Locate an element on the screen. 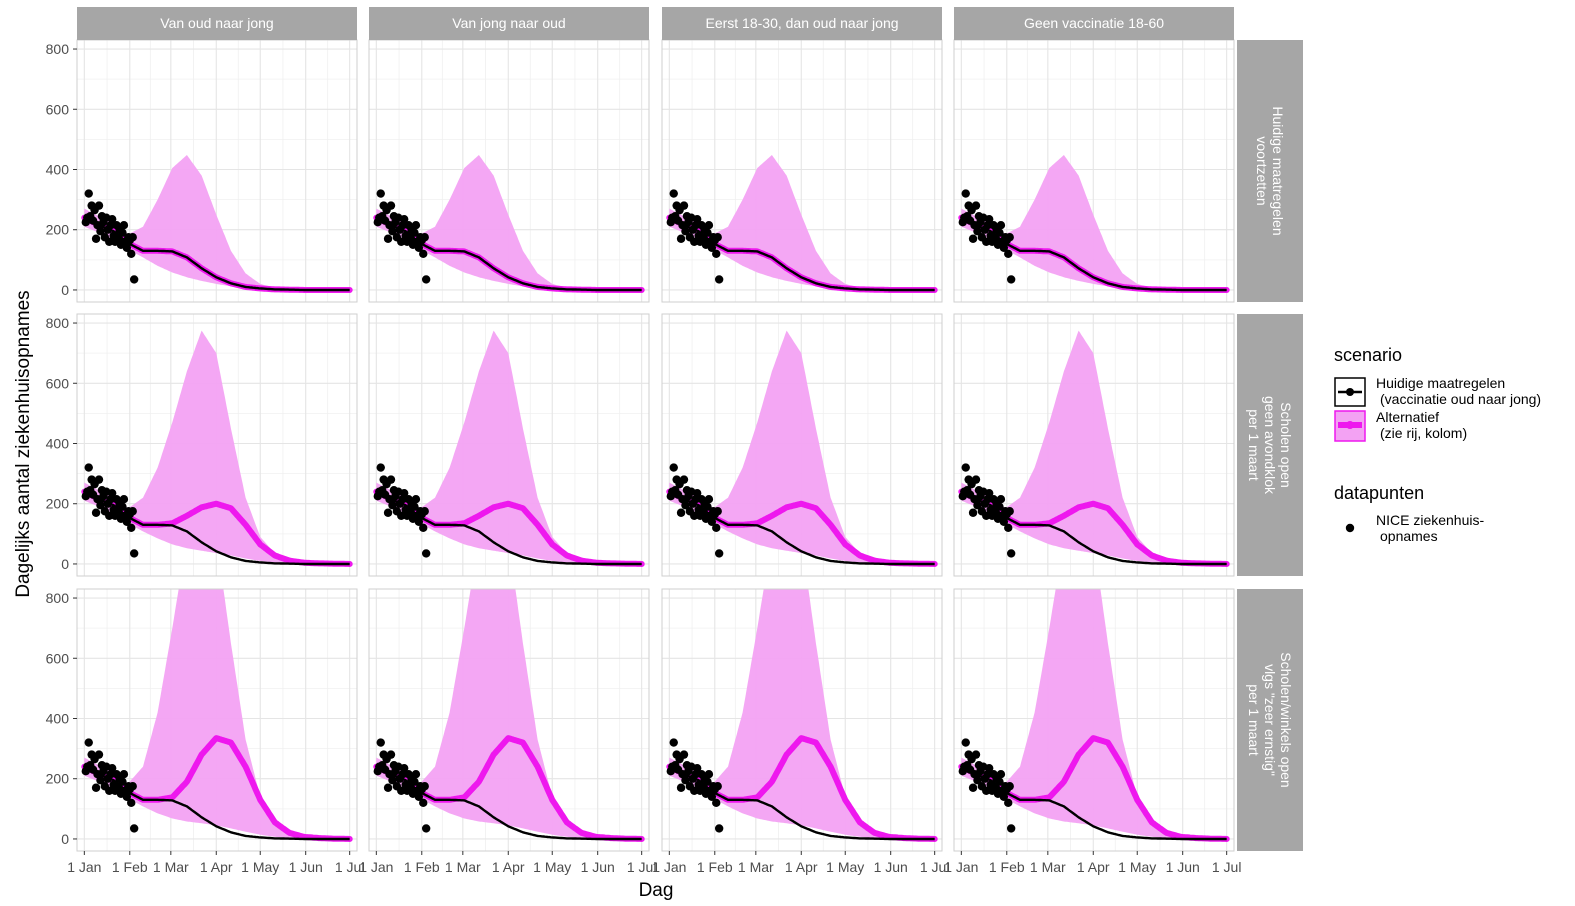 The width and height of the screenshot is (1575, 906). legend-label: opnames is located at coordinates (1409, 536).